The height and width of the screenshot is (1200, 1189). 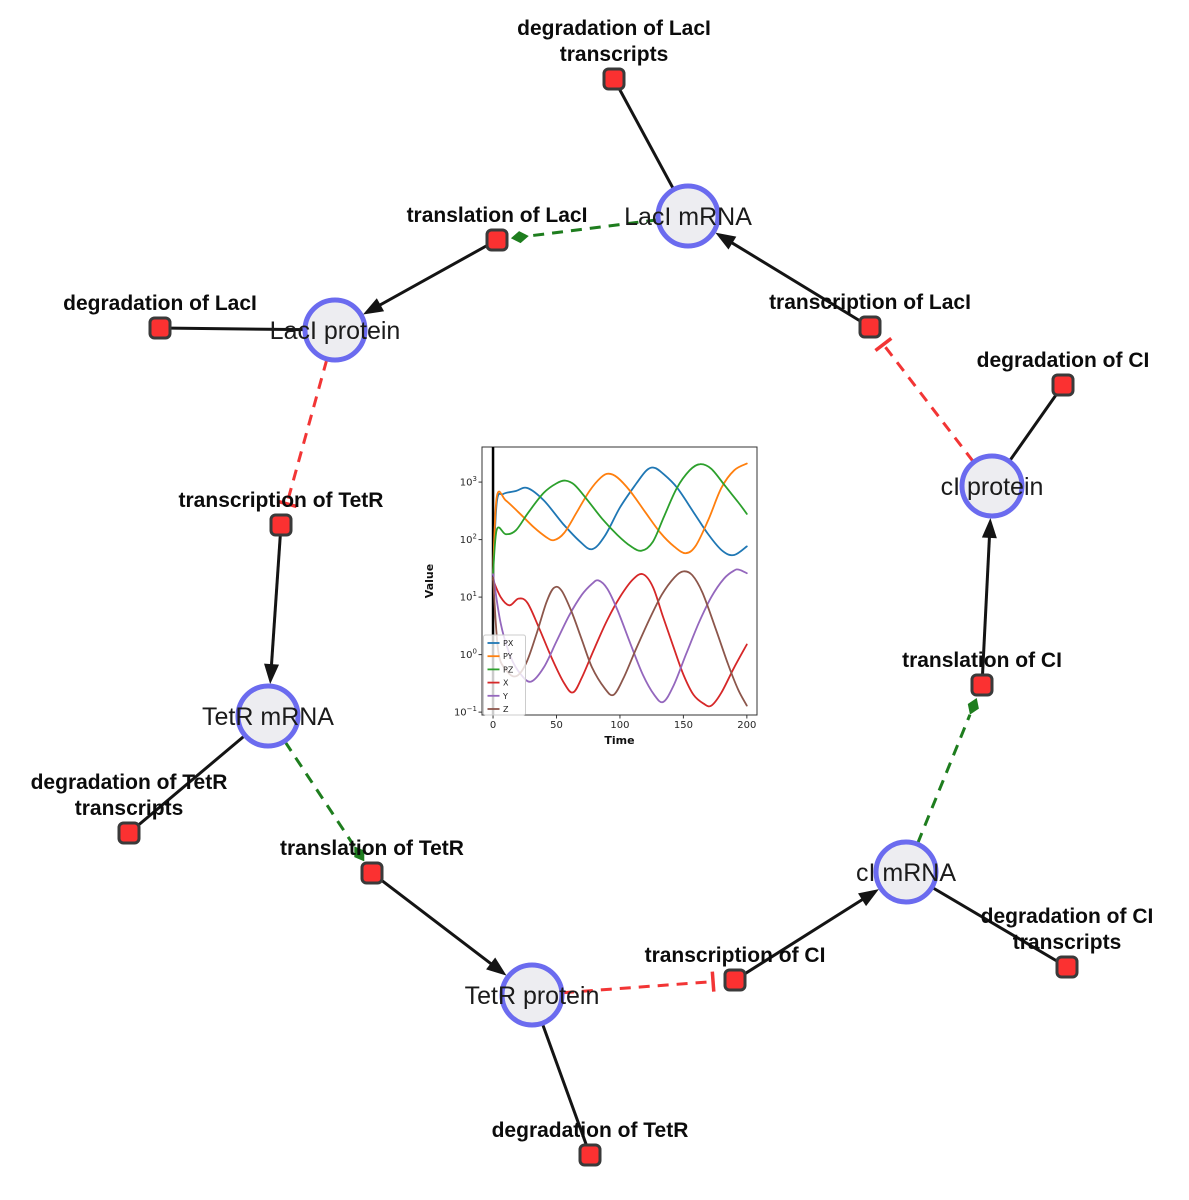 What do you see at coordinates (928, 403) in the screenshot?
I see `edge-ci-protein-to-transcription-laci` at bounding box center [928, 403].